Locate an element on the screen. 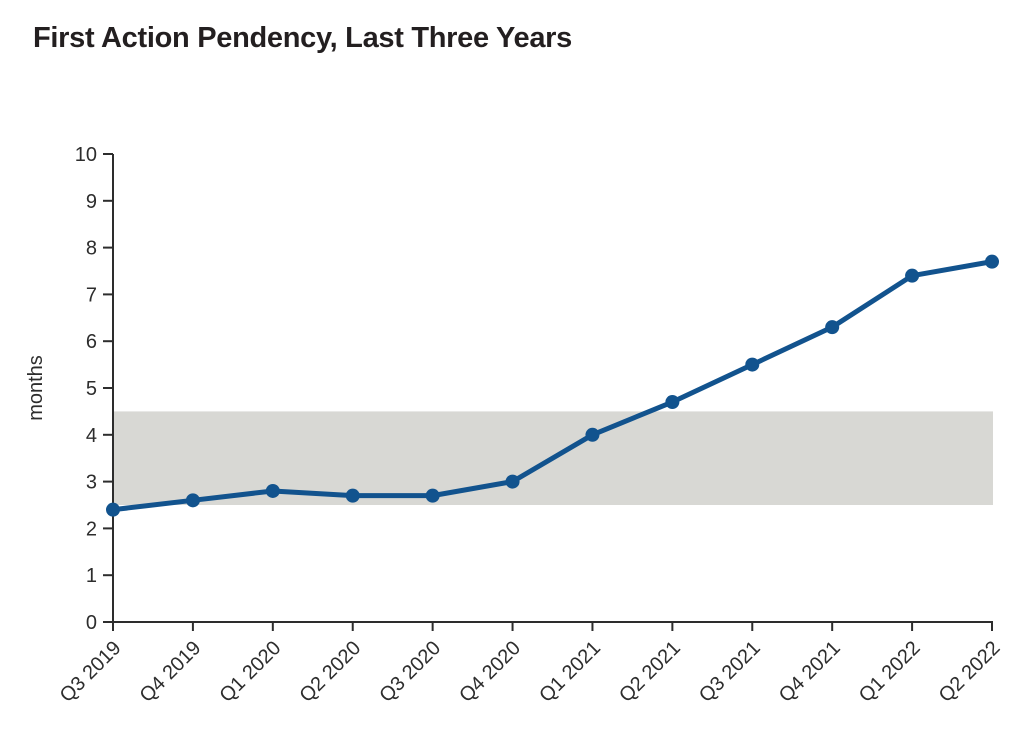  x-tick-label: Q4 2020 is located at coordinates (490, 672).